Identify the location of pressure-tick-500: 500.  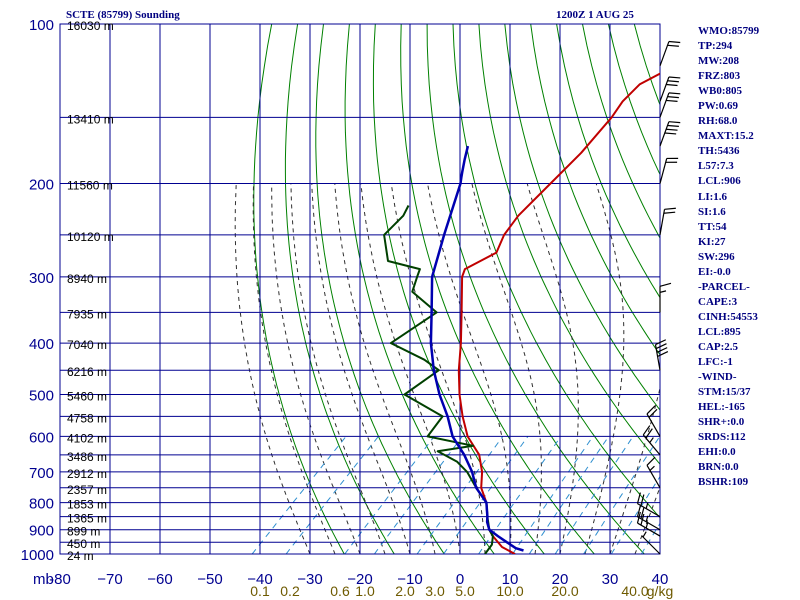
(41, 395).